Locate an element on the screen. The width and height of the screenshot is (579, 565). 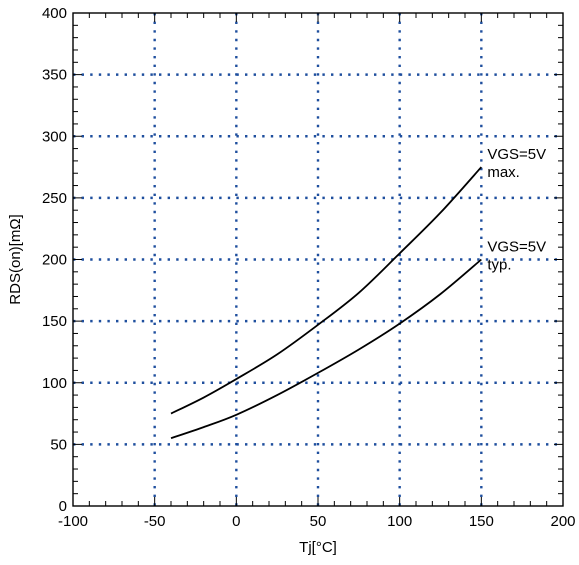
y-tick-label: 200 is located at coordinates (54, 260).